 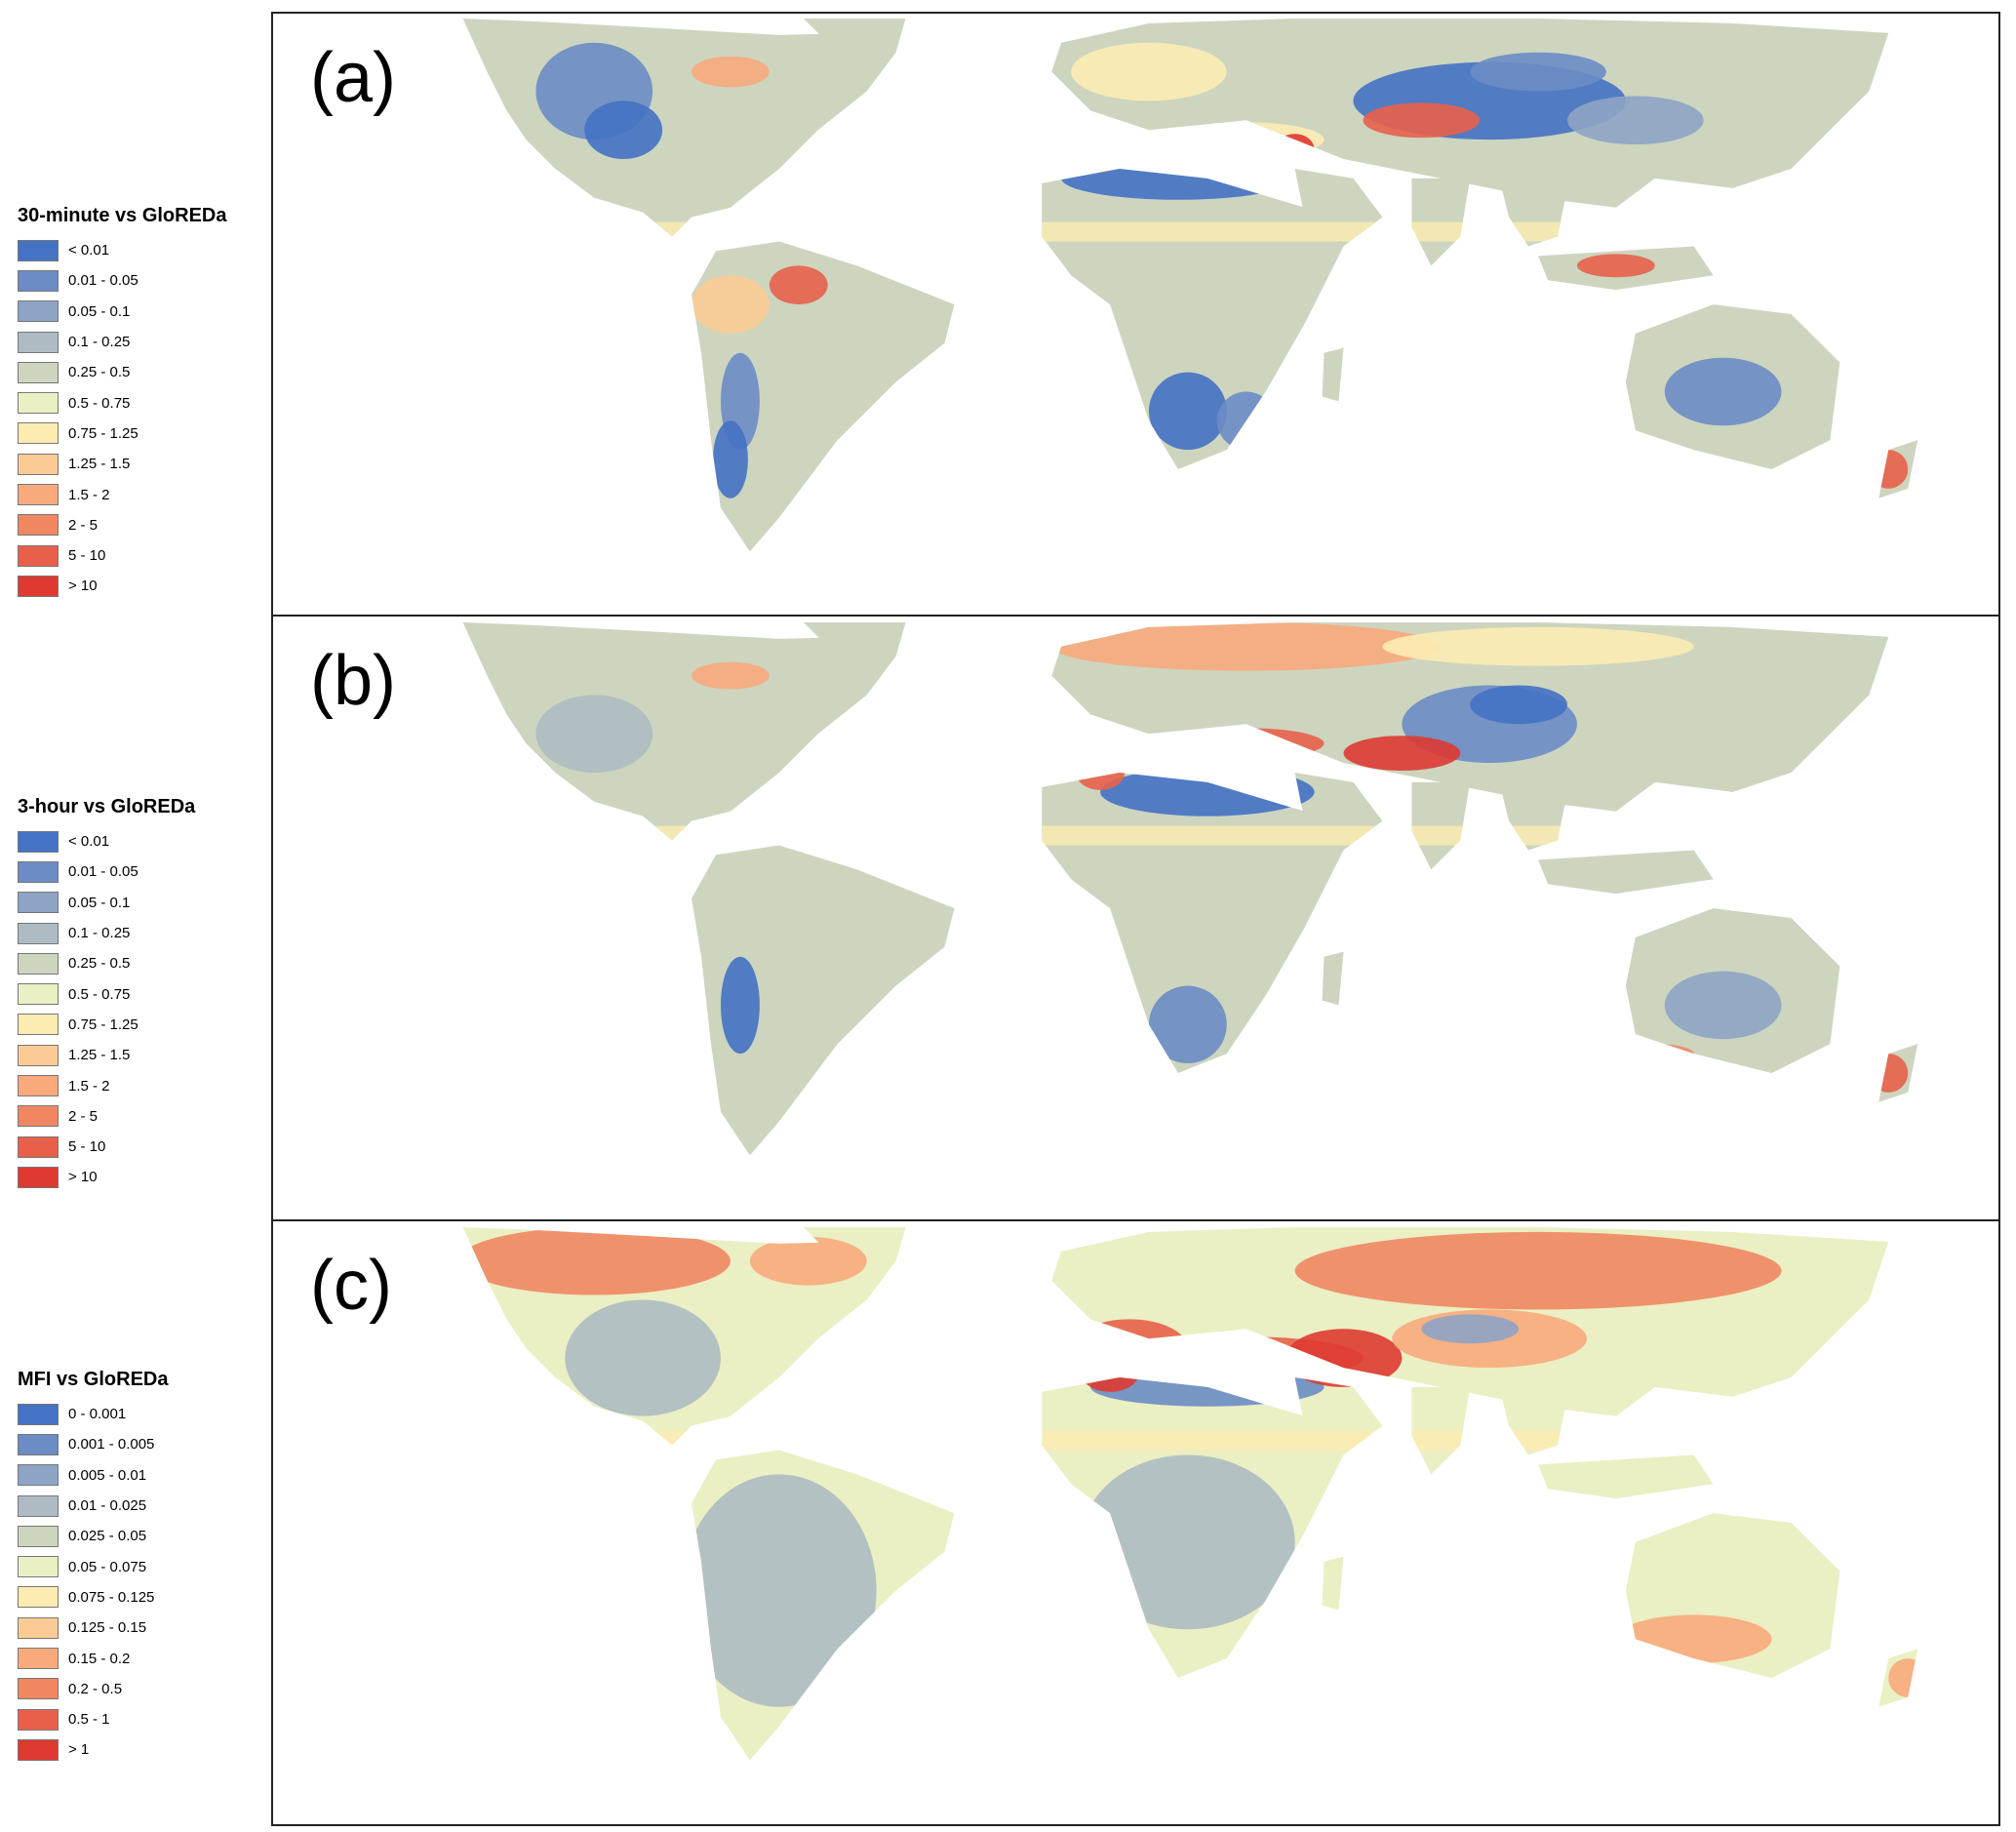 I want to click on legend-label: 5 - 10, so click(x=87, y=1147).